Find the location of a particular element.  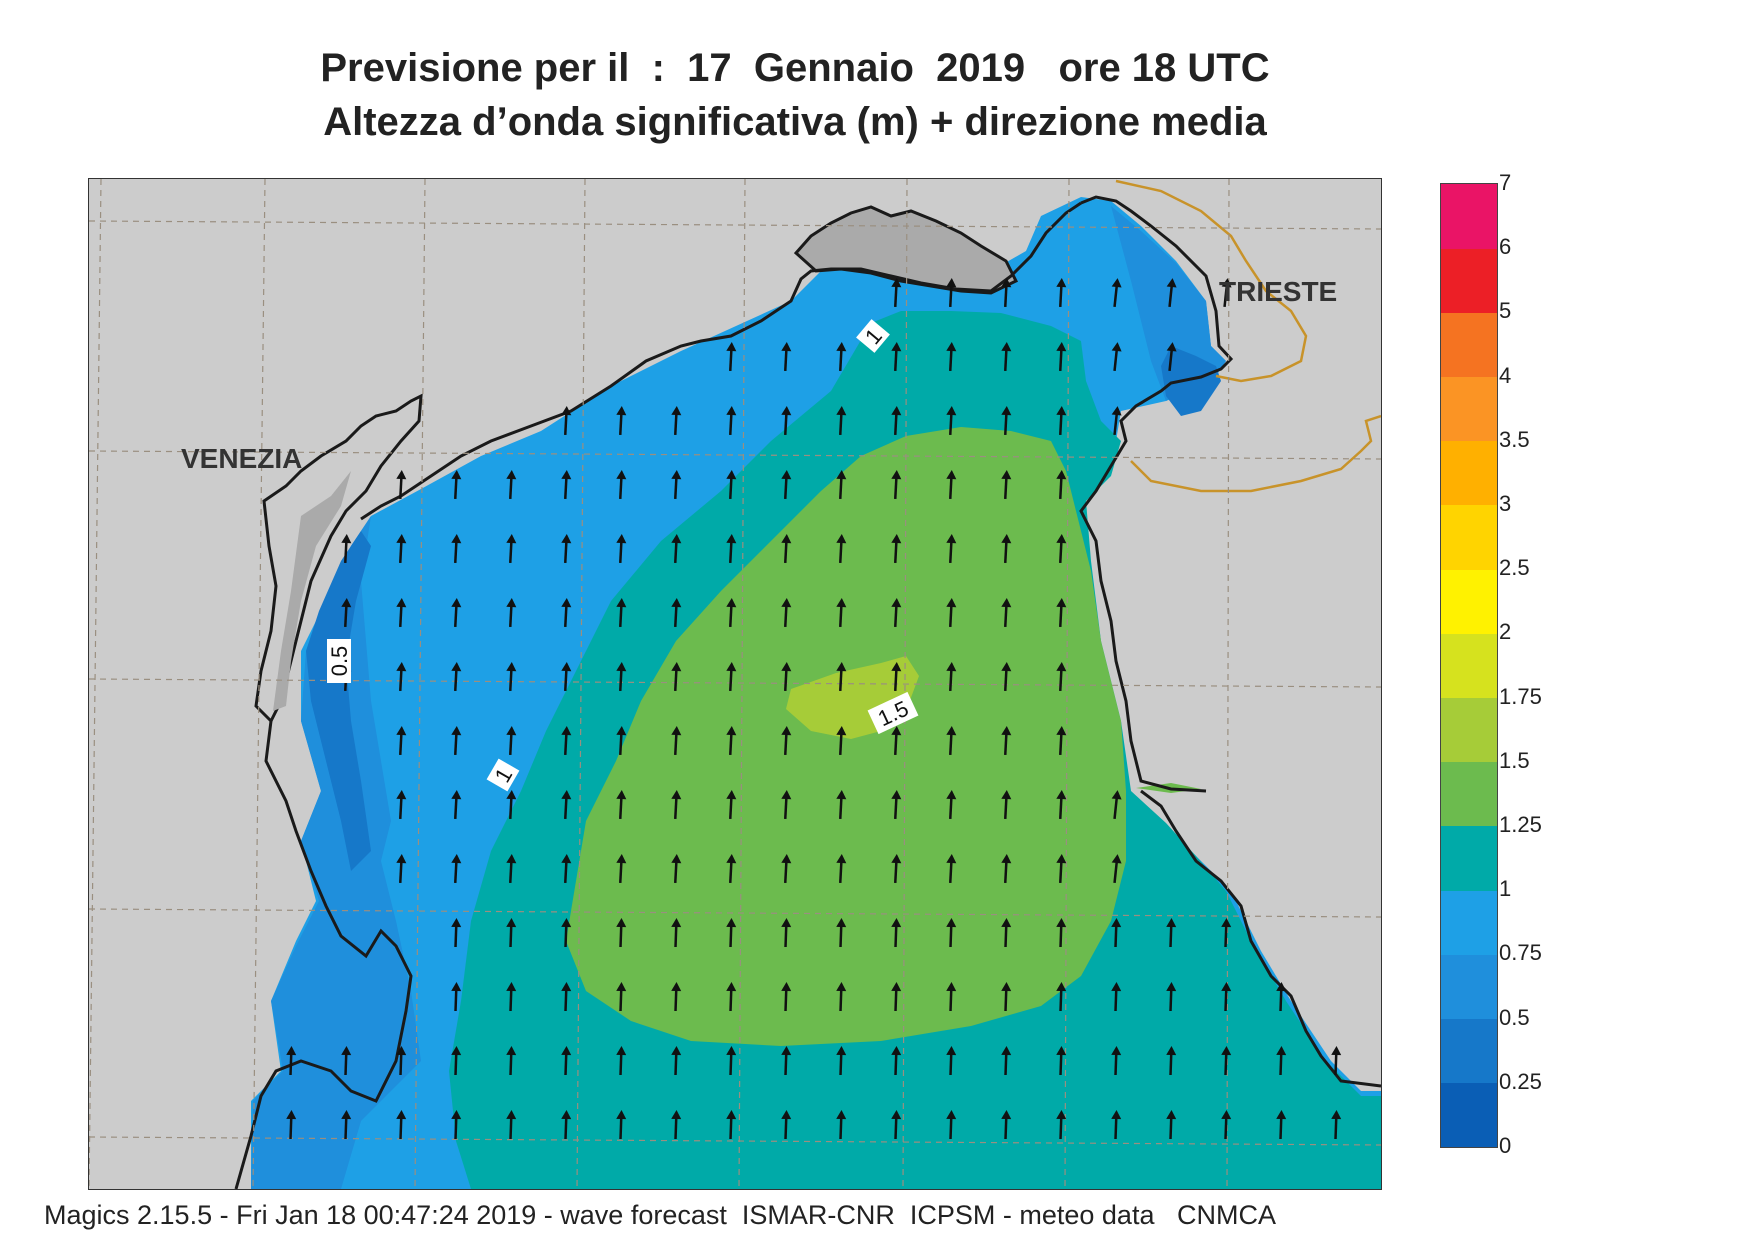

sea-band-0.25-0.5-west is located at coordinates (338, 701).